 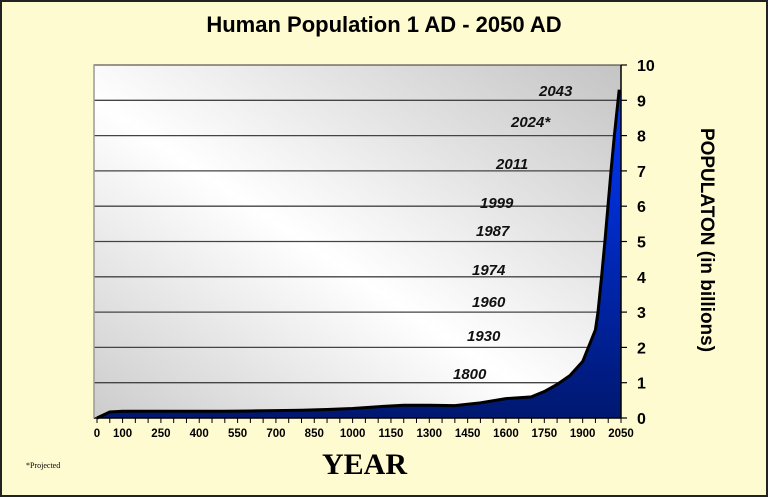 What do you see at coordinates (429, 434) in the screenshot?
I see `x-tick-label: 1300` at bounding box center [429, 434].